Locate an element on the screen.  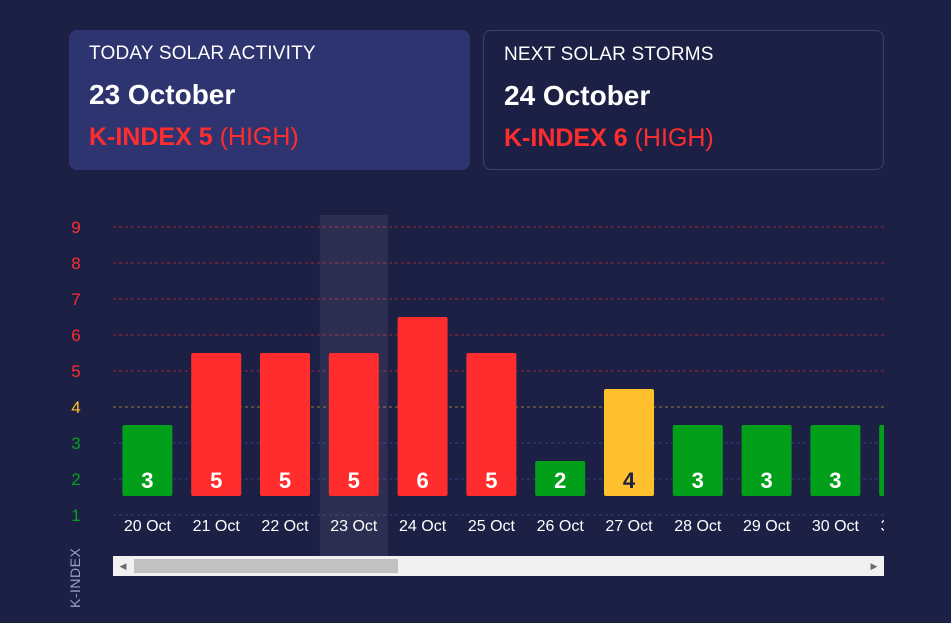
x-tick-label: 29 Oct is located at coordinates (767, 526).